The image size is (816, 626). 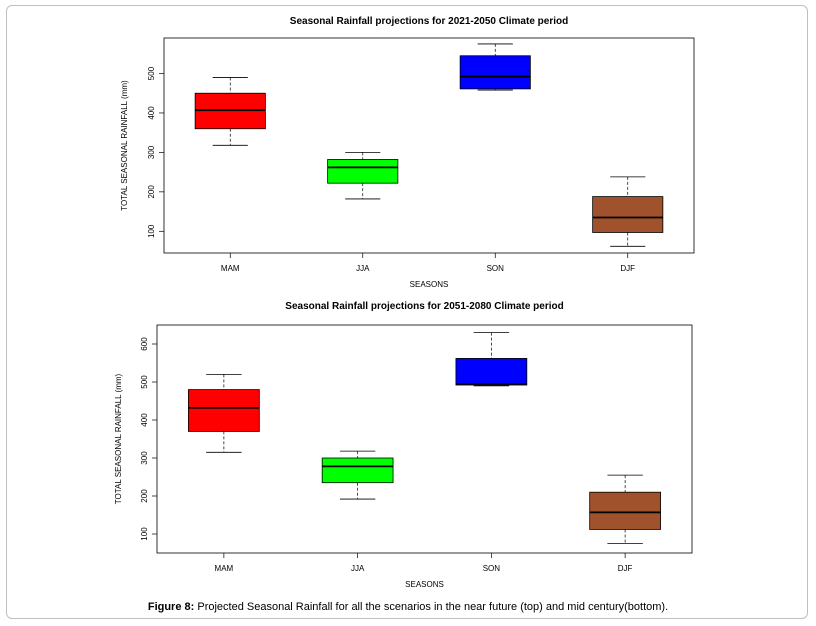 What do you see at coordinates (144, 458) in the screenshot?
I see `bottom-y-tick-label: 300` at bounding box center [144, 458].